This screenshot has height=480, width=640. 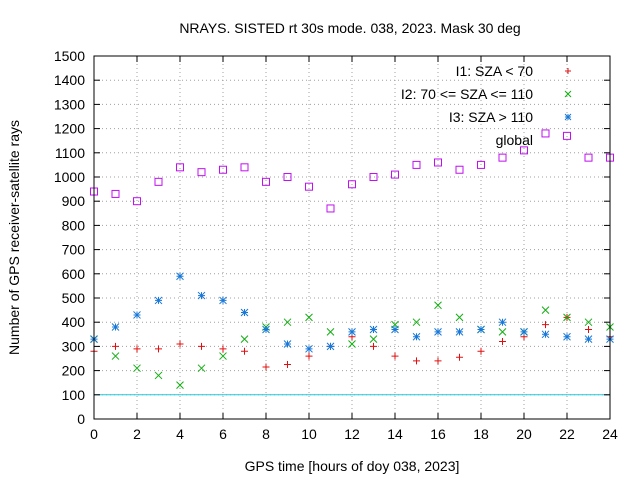 I want to click on x-tick-label: 18, so click(x=481, y=434).